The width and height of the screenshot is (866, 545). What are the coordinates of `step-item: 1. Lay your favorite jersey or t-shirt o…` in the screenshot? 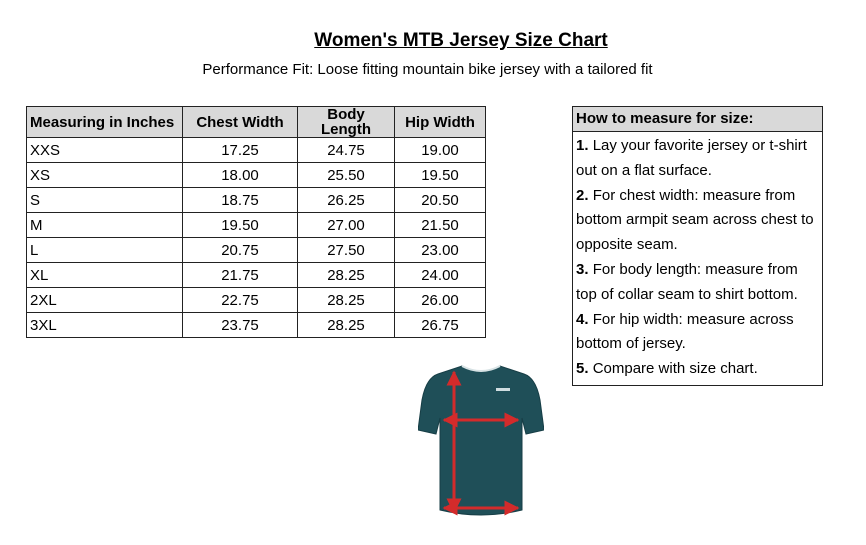 It's located at (697, 159).